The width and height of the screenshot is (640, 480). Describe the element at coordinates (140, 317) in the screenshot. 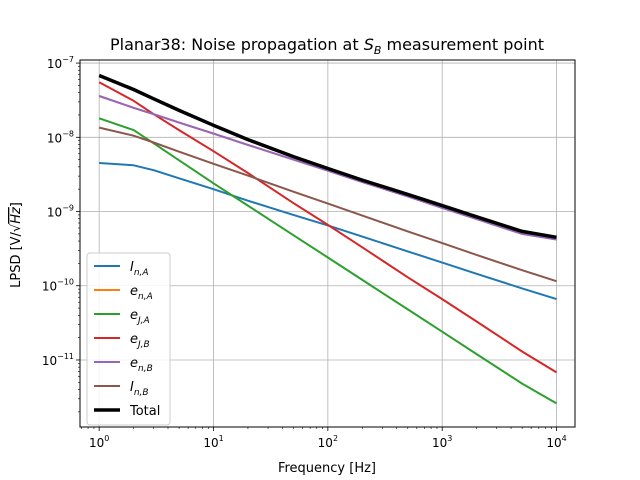

I see `legend-label: eJ,A` at that location.